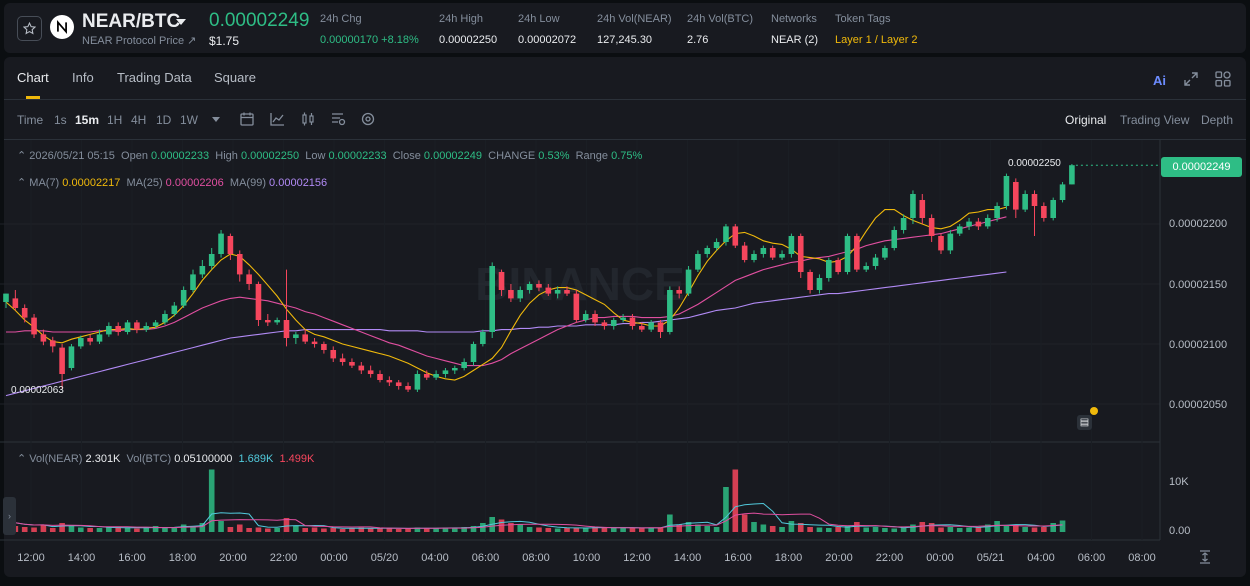  What do you see at coordinates (9, 516) in the screenshot?
I see `scroll-left-handle: ›` at bounding box center [9, 516].